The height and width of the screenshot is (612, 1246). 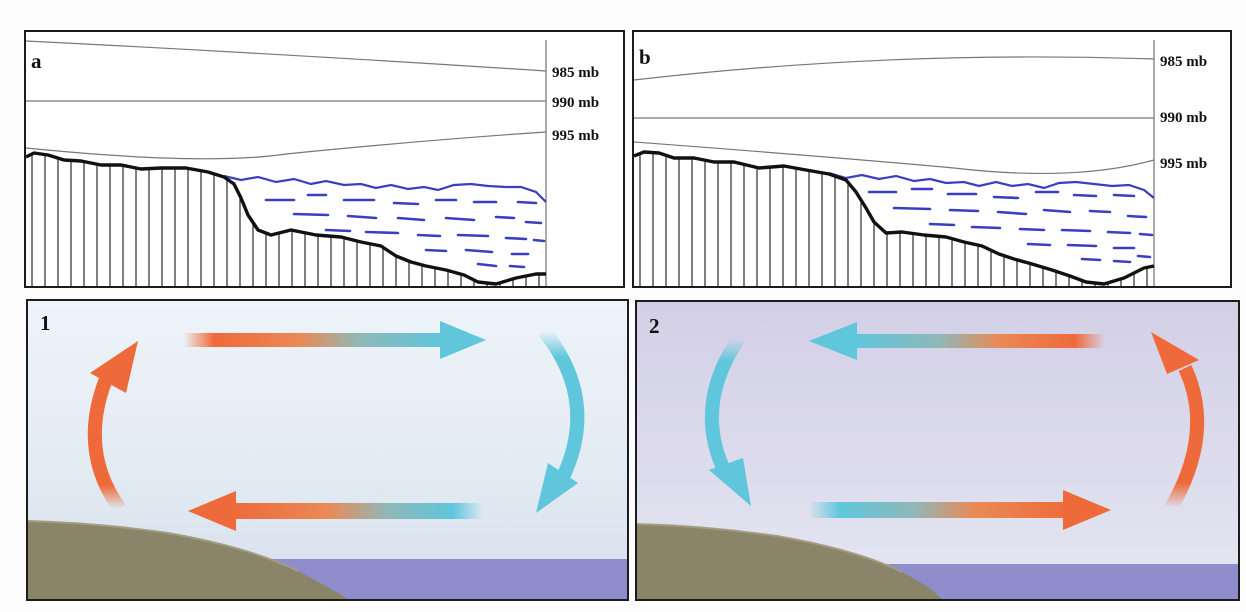 I want to click on panel-label: 1, so click(x=45, y=323).